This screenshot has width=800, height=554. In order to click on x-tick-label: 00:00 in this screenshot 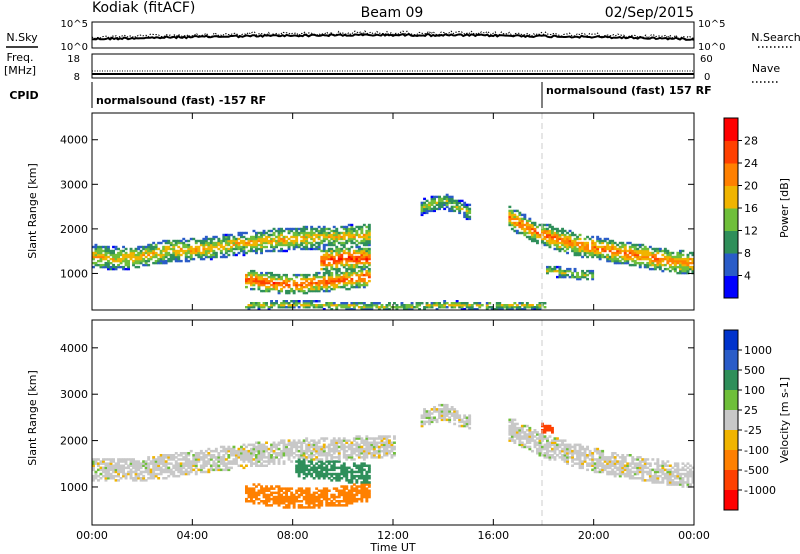, I will do `click(92, 535)`.